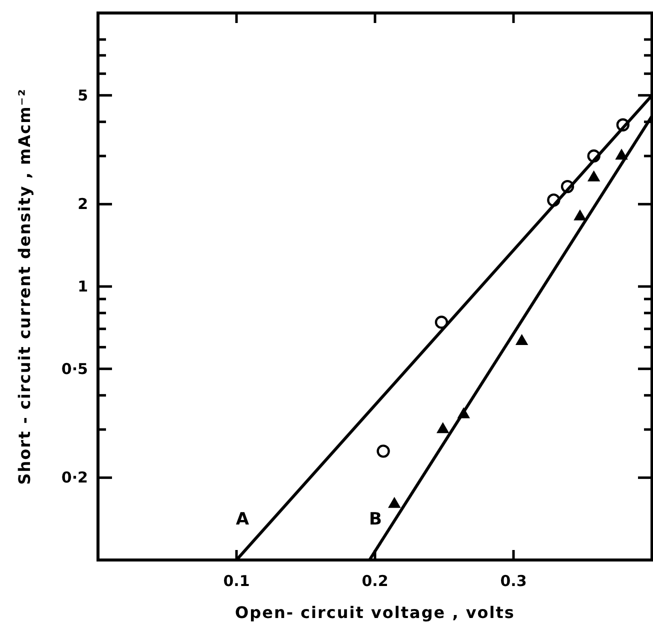 This screenshot has width=653, height=632. What do you see at coordinates (74, 477) in the screenshot?
I see `y-tick-label: 0·2` at bounding box center [74, 477].